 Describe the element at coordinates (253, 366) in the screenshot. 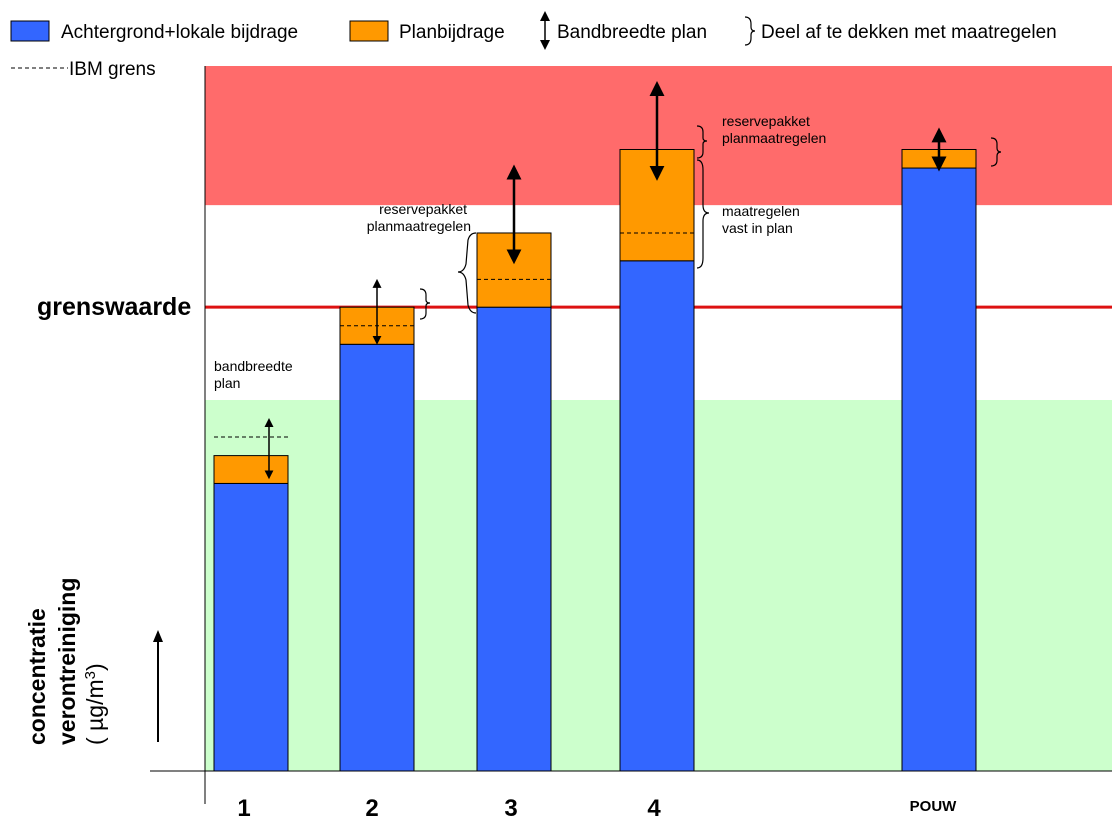

I see `annotation-bandbreedte-line1: bandbreedte` at that location.